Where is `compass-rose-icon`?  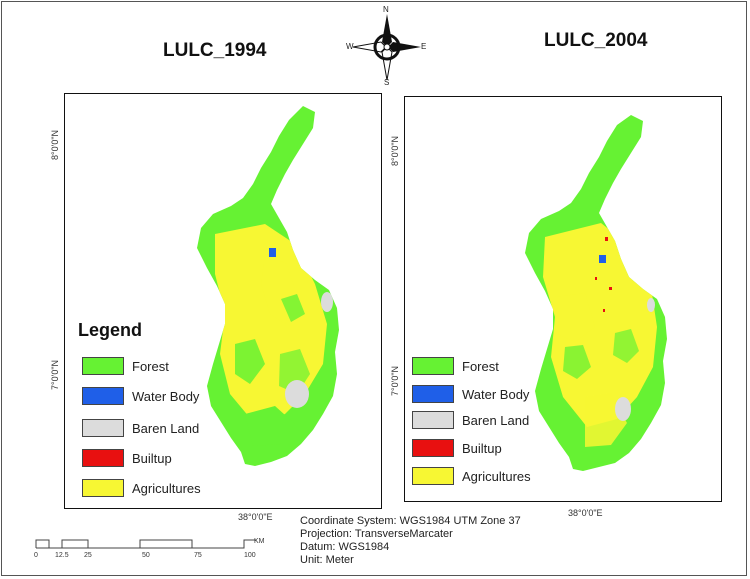
compass-rose-icon is located at coordinates (386, 47).